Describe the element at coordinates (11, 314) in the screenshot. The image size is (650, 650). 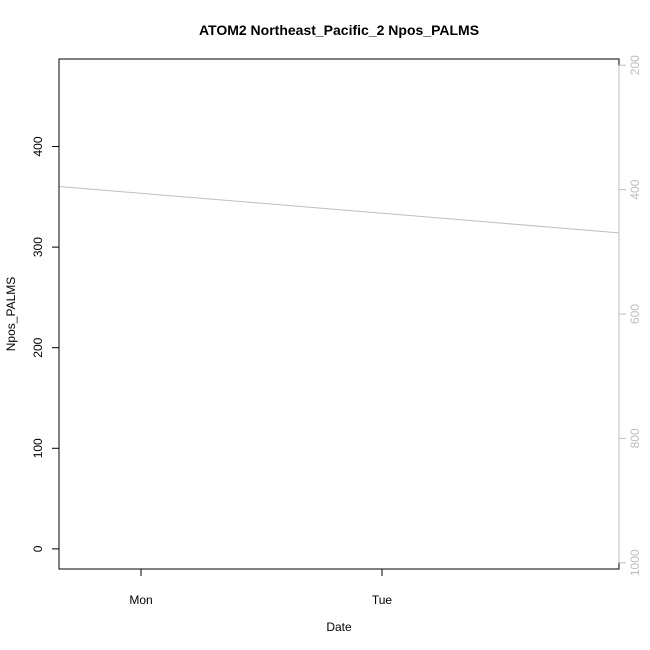
I see `y-axis-label: Npos_PALMS` at that location.